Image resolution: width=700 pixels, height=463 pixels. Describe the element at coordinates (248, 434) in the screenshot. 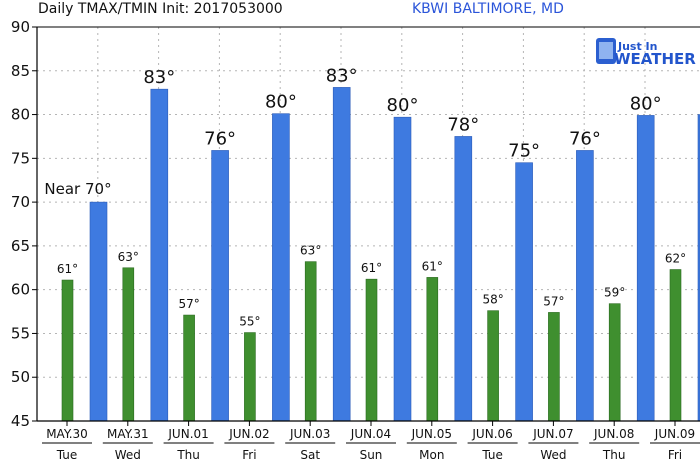

I see `x-tick-date: JUN.02` at that location.